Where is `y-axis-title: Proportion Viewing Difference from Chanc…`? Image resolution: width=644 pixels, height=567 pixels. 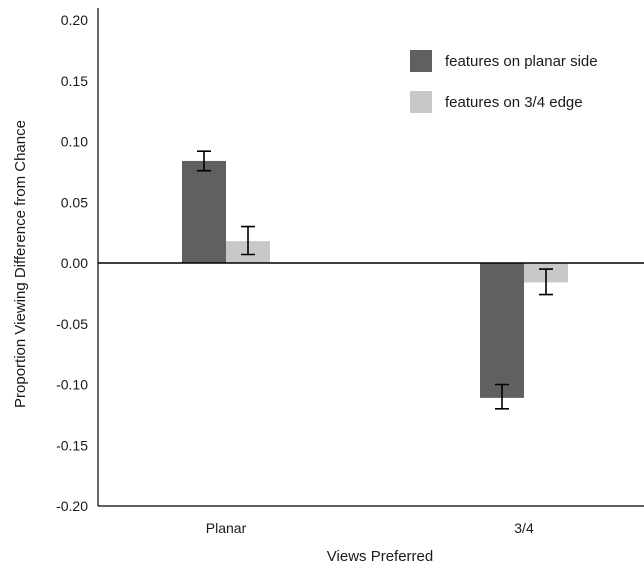
y-axis-title: Proportion Viewing Difference from Chanc… is located at coordinates (20, 264).